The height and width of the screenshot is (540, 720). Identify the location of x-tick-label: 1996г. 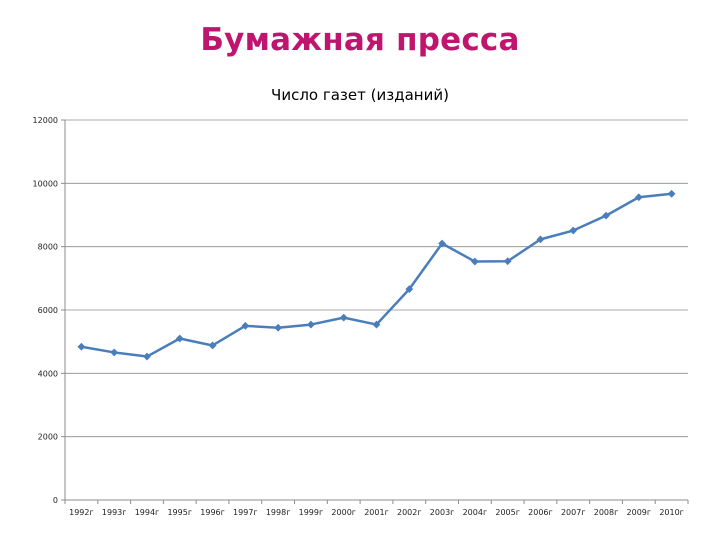
(212, 512).